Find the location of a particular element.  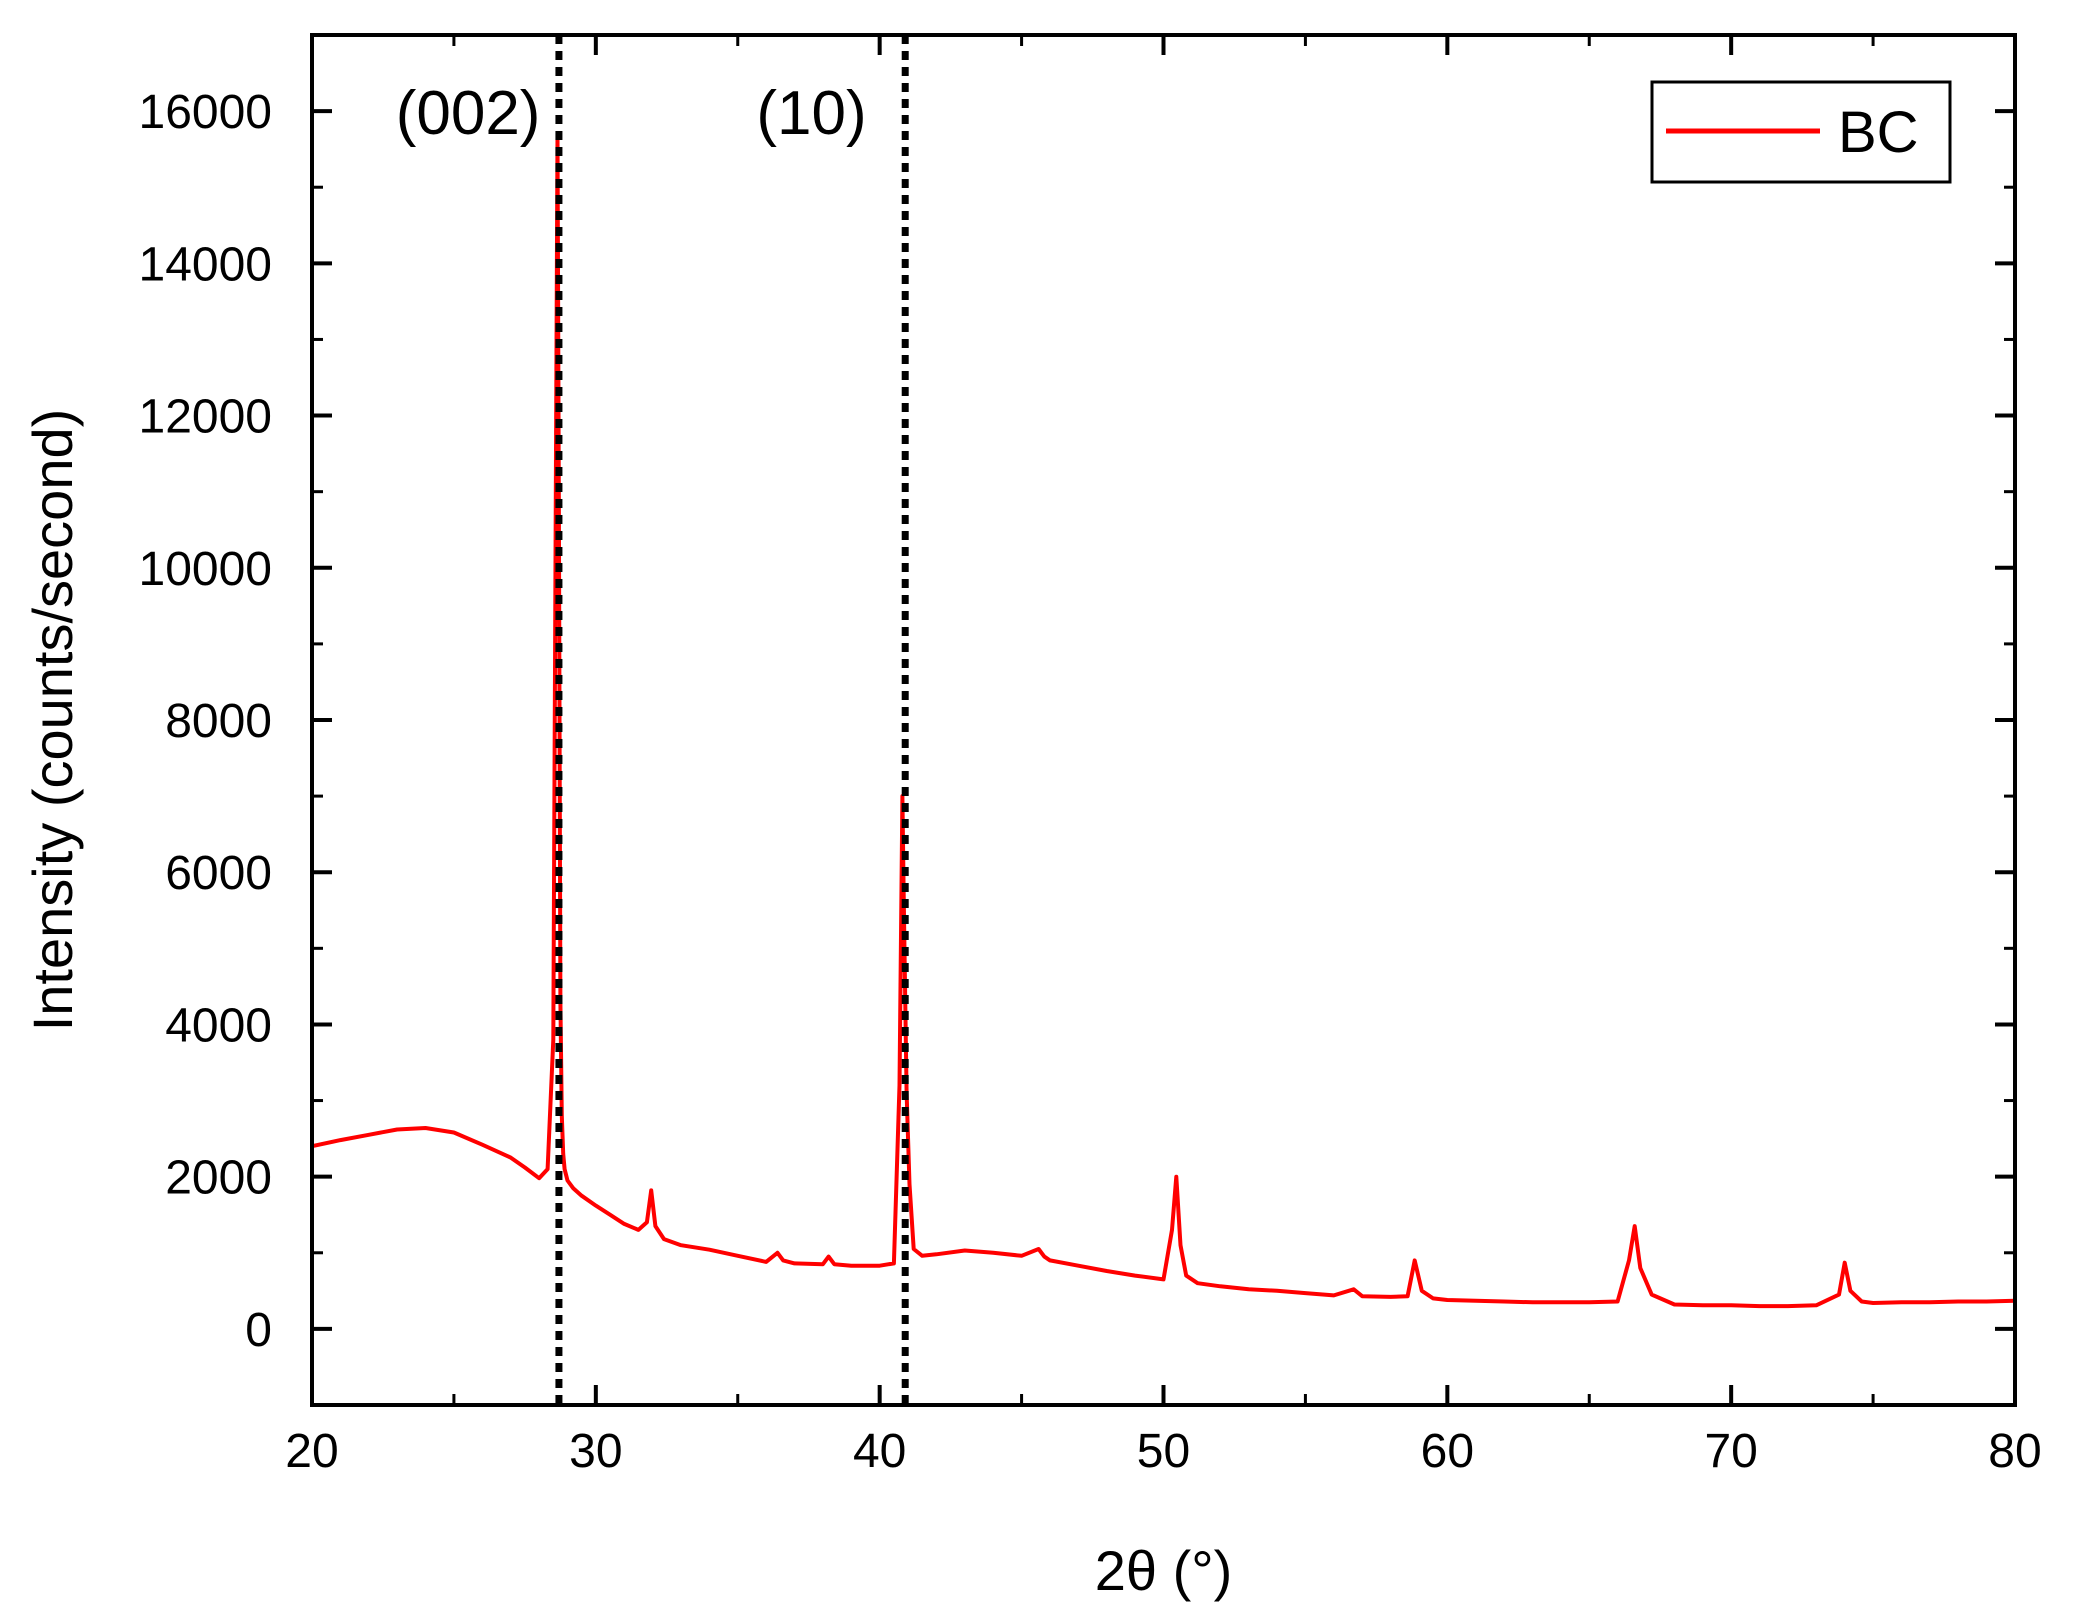

x-tick-label: 70 is located at coordinates (1730, 1451).